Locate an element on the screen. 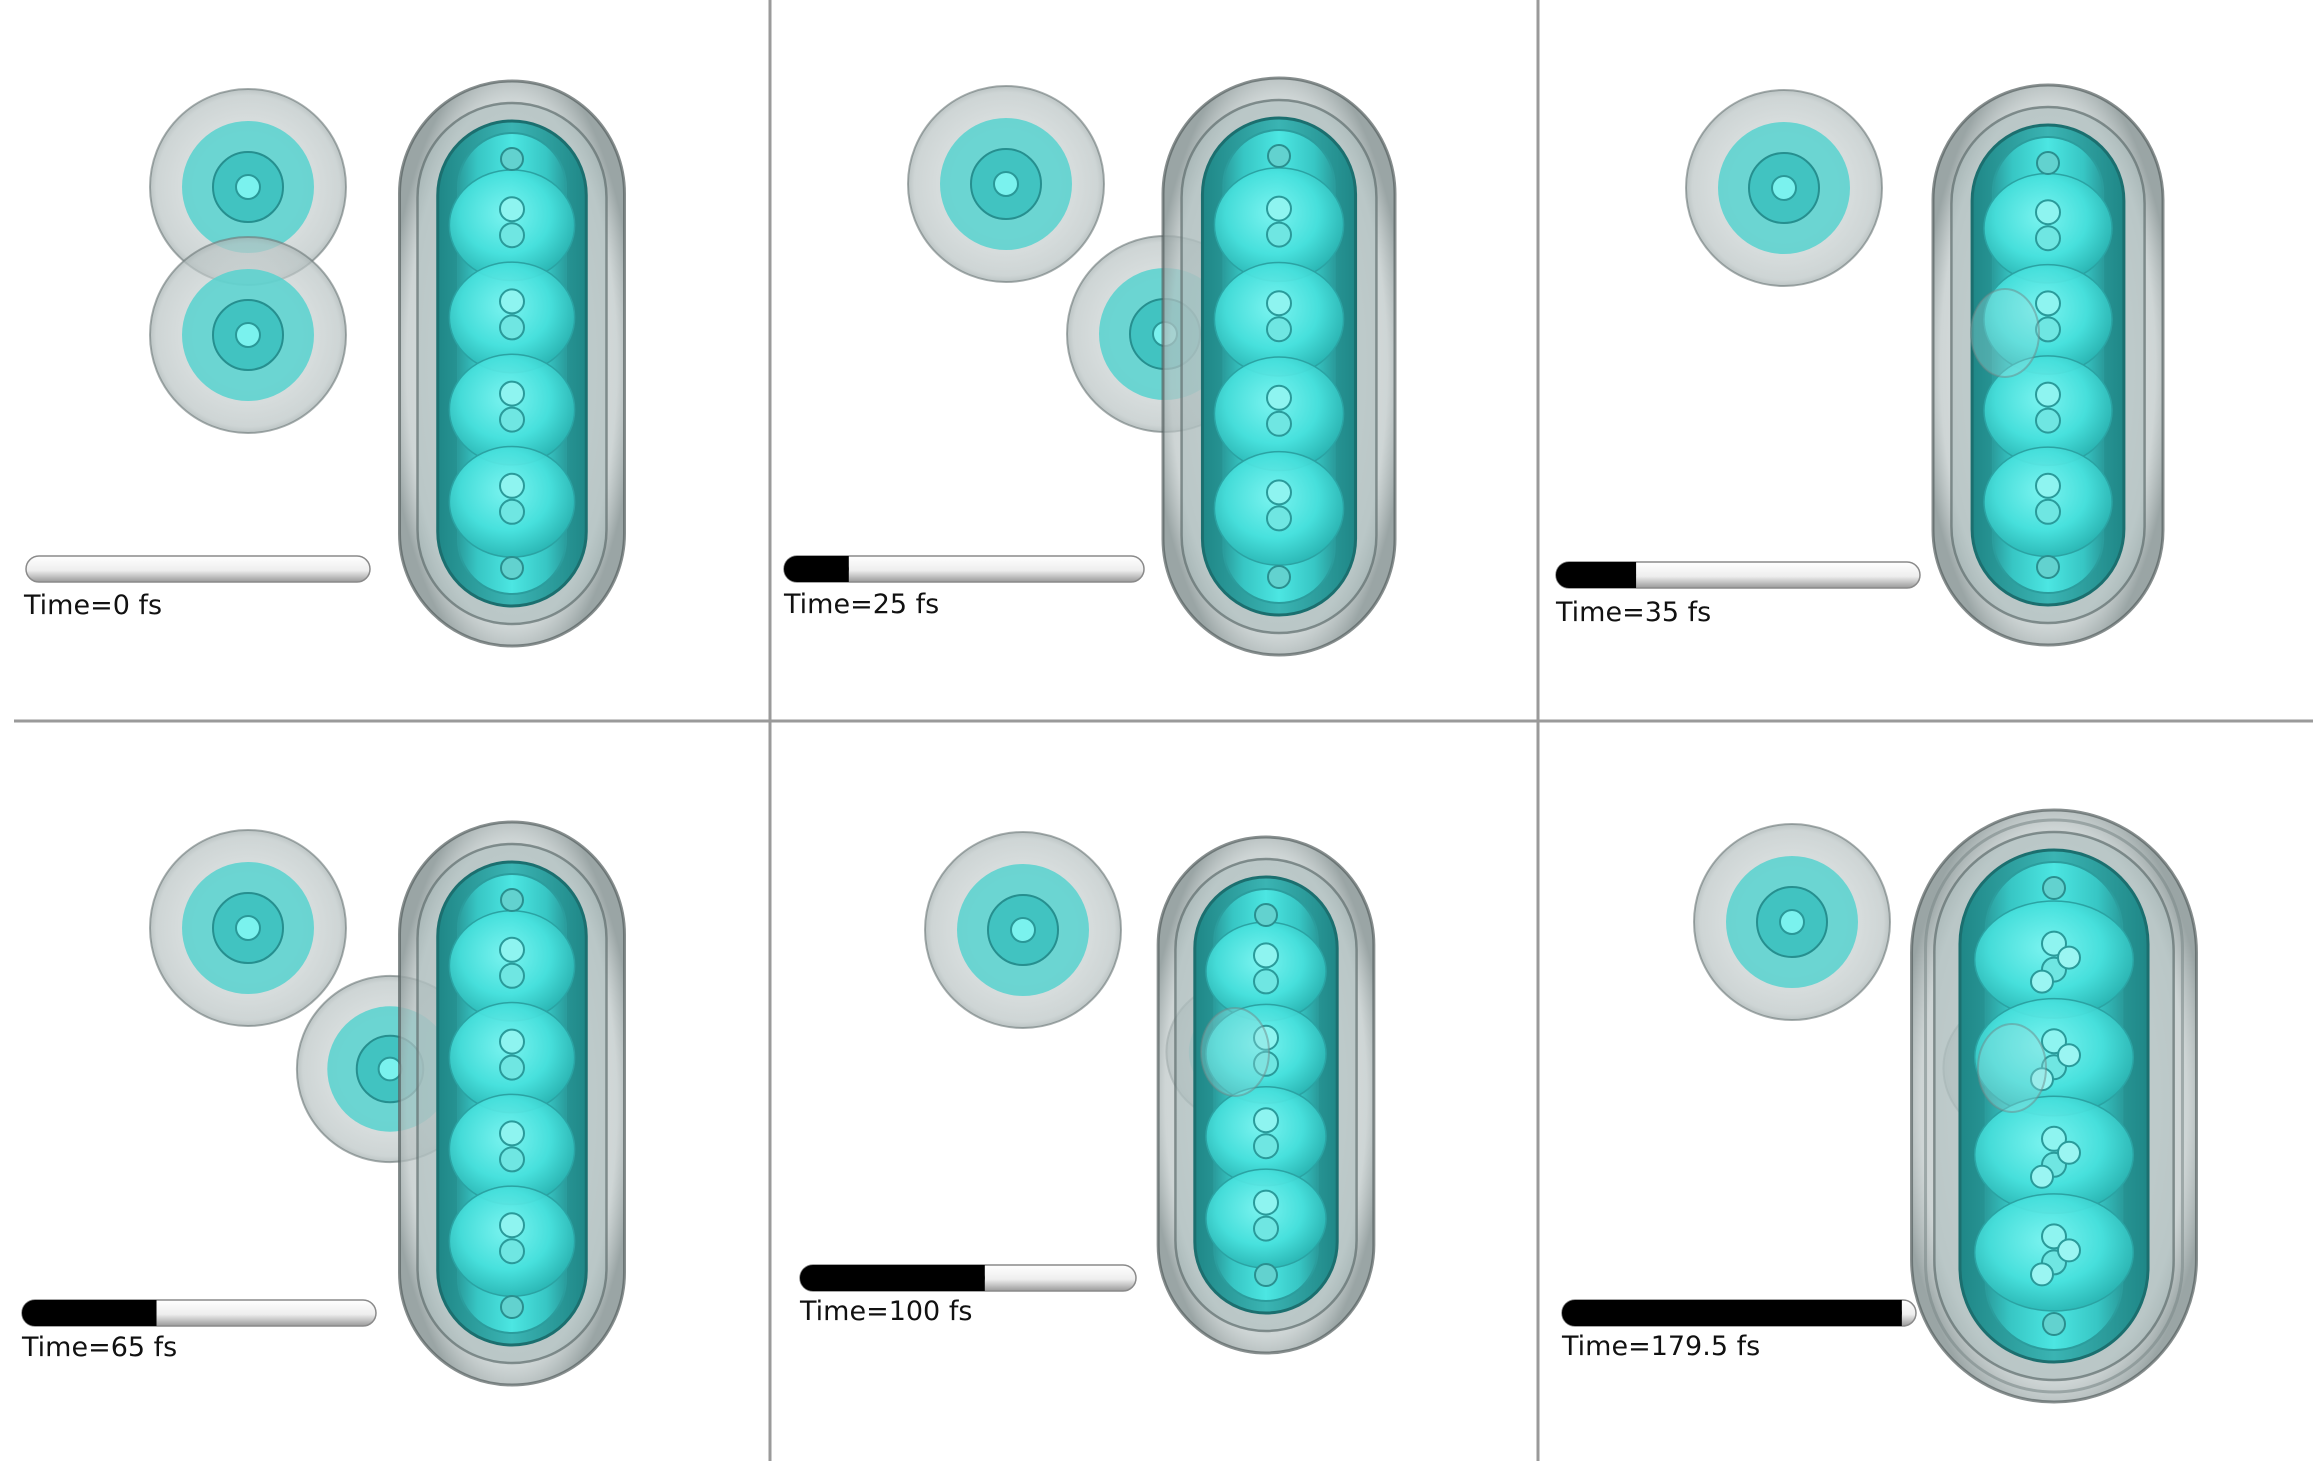 The image size is (2313, 1461). alkane-molecule-atom-0c is located at coordinates (2069, 957).